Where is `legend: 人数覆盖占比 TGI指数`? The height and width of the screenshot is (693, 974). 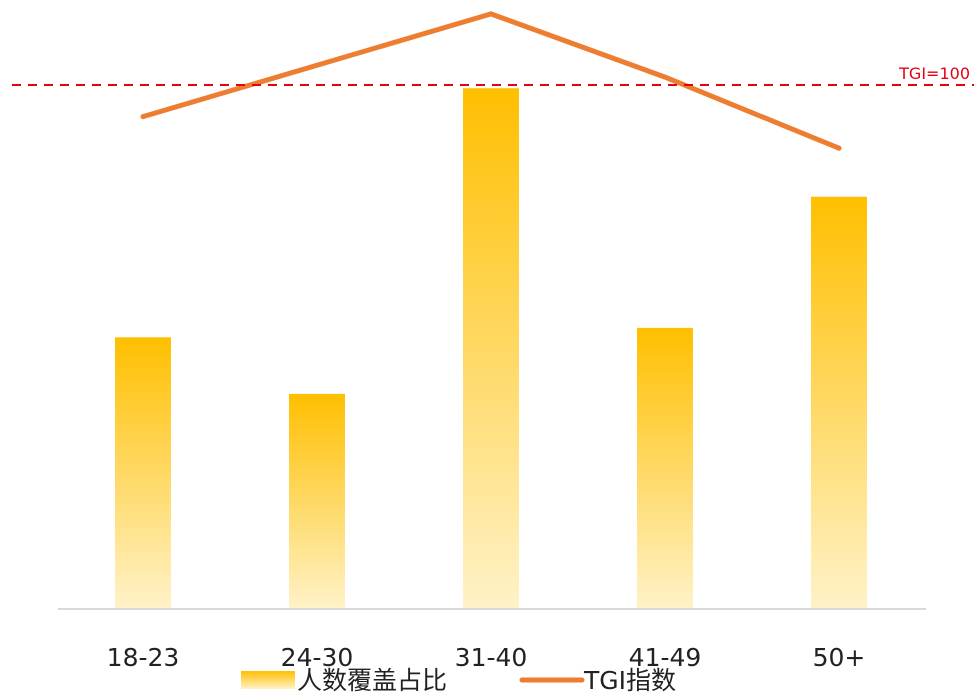 legend: 人数覆盖占比 TGI指数 is located at coordinates (458, 679).